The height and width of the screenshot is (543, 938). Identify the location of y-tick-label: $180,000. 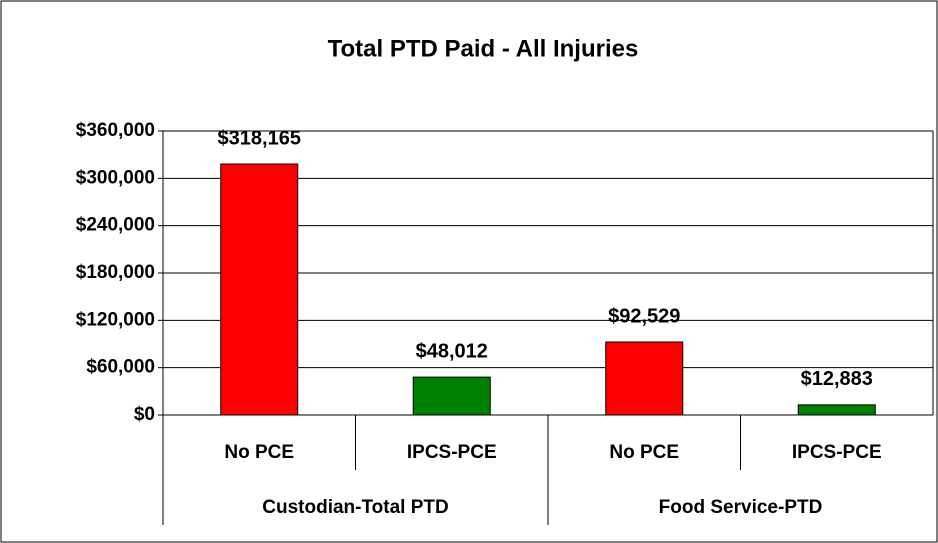
(115, 272).